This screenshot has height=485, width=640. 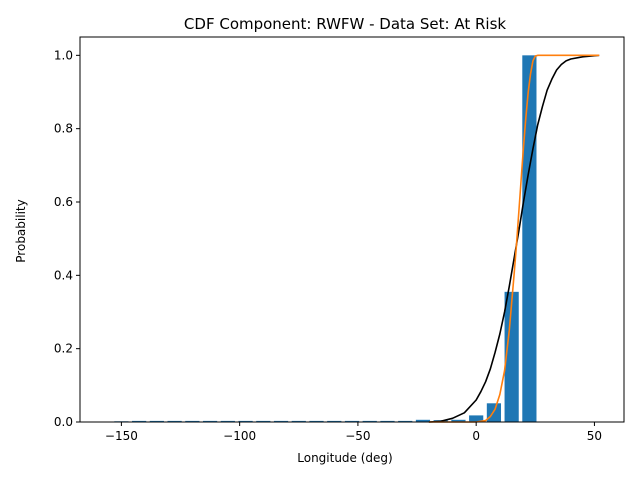 What do you see at coordinates (345, 24) in the screenshot?
I see `chart-title: CDF Component: RWFW - Data Set: At Risk` at bounding box center [345, 24].